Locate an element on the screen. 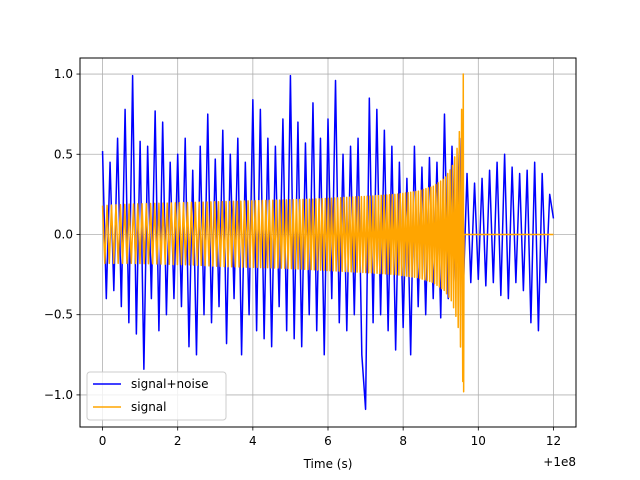 Image resolution: width=640 pixels, height=480 pixels. y-tick-label: 0.0 is located at coordinates (63, 234).